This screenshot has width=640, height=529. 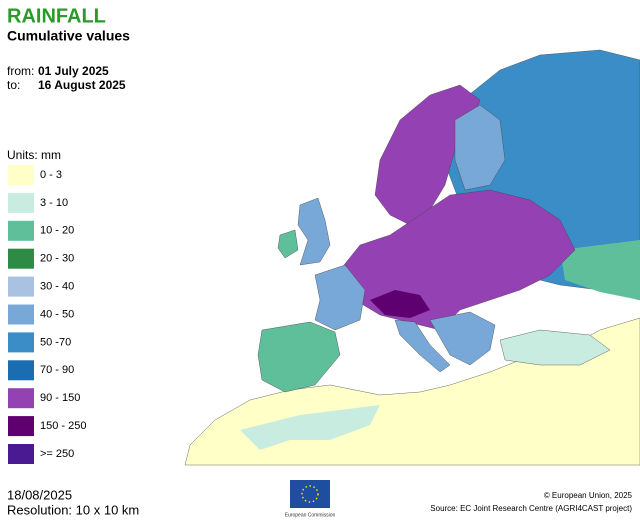 What do you see at coordinates (55, 342) in the screenshot?
I see `legend-label: 50 -70` at bounding box center [55, 342].